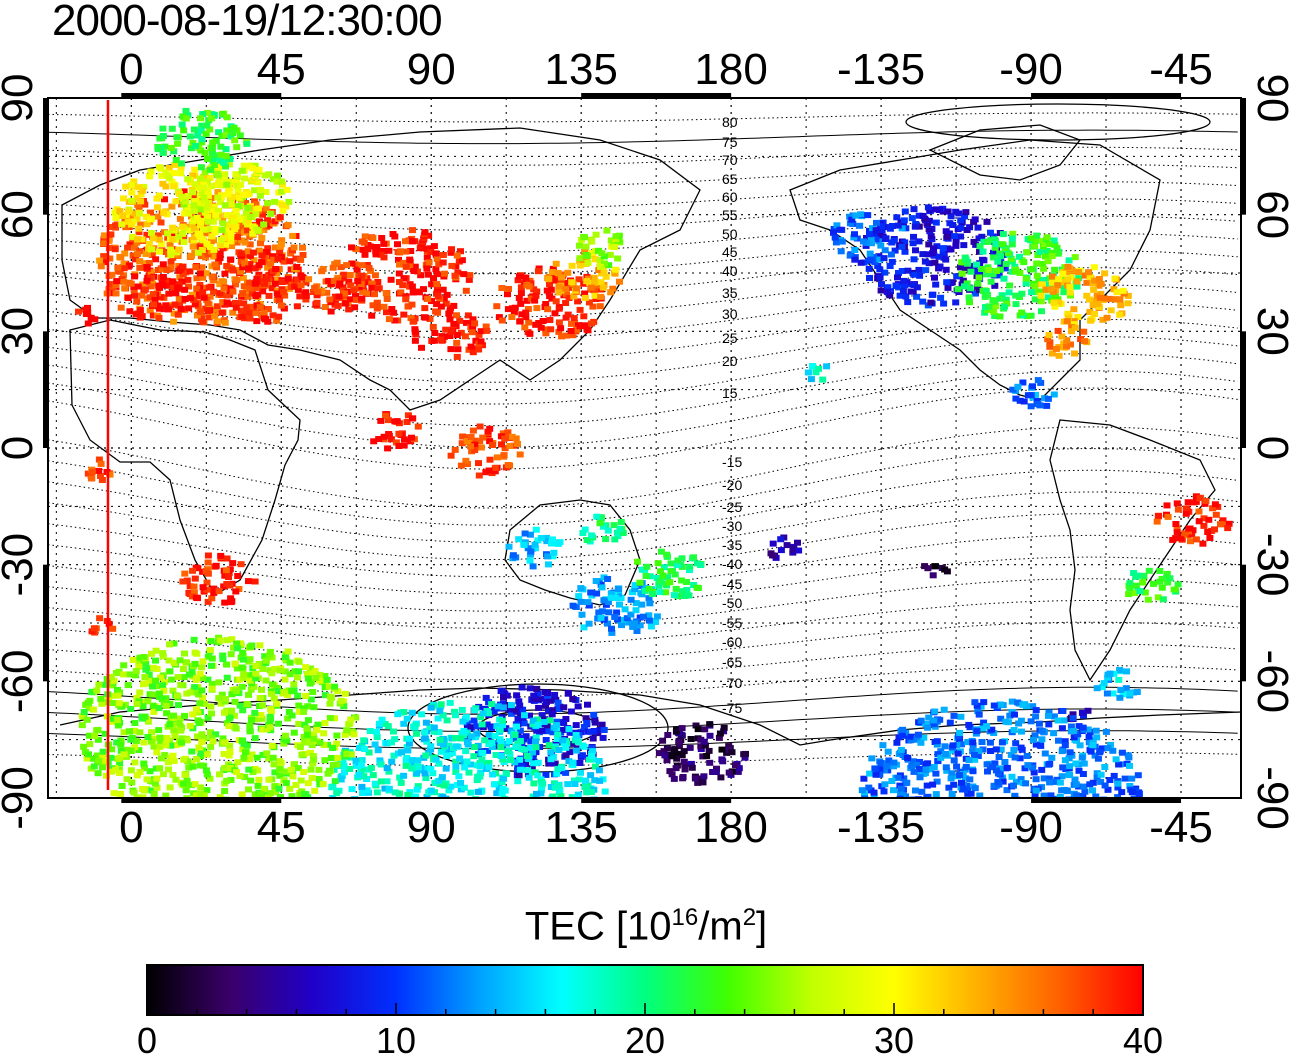 The image size is (1292, 1057). Describe the element at coordinates (1132, 550) in the screenshot. I see `south-america-outline` at that location.